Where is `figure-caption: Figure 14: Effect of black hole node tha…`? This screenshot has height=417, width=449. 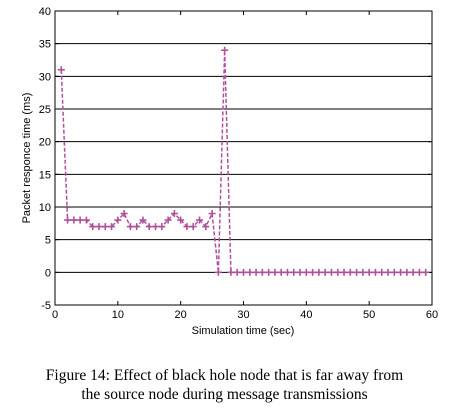
figure-caption: Figure 14: Effect of black hole node tha… is located at coordinates (224, 385).